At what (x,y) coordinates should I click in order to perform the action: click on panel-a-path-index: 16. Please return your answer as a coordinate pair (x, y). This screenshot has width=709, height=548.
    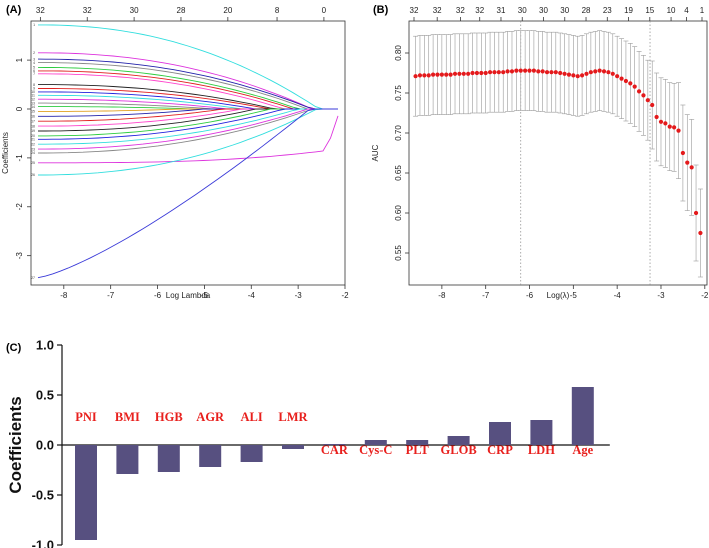
    Looking at the image, I should click on (33, 117).